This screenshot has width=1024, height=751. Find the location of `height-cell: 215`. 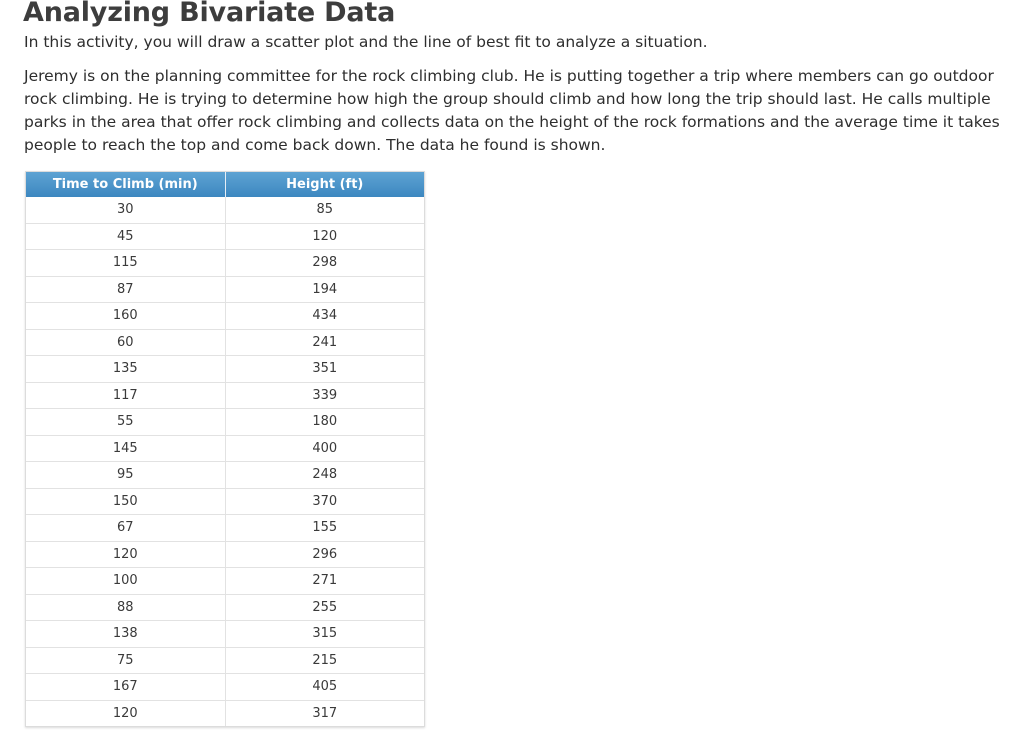

height-cell: 215 is located at coordinates (324, 660).